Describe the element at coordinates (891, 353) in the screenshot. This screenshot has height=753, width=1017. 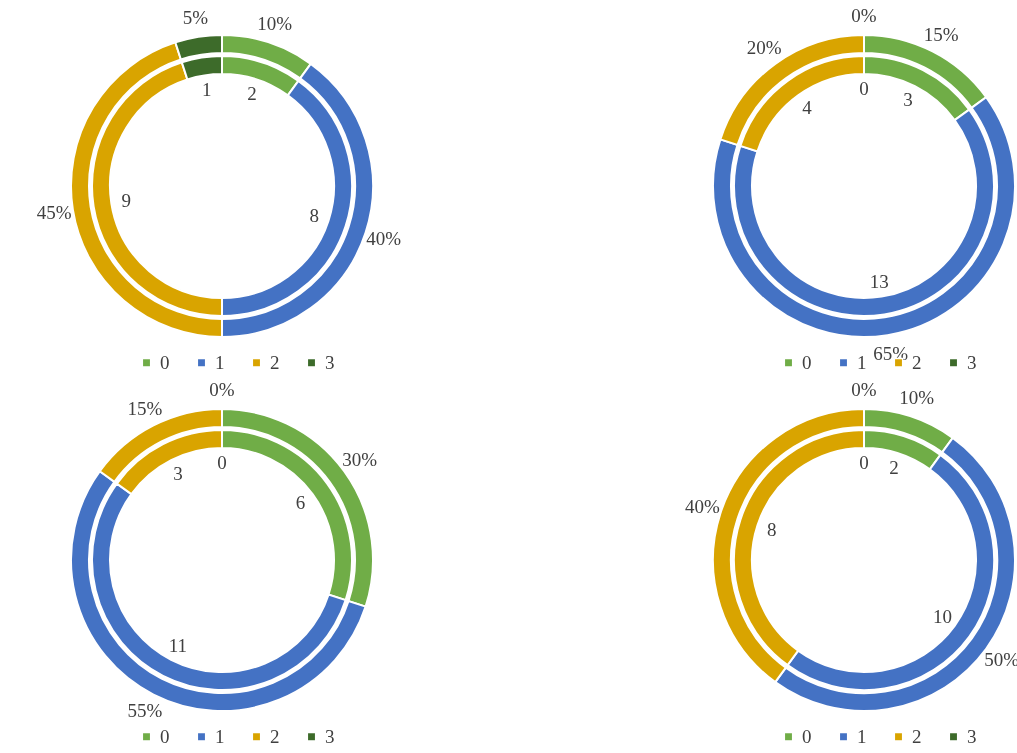
I see `data-label: 65%` at that location.